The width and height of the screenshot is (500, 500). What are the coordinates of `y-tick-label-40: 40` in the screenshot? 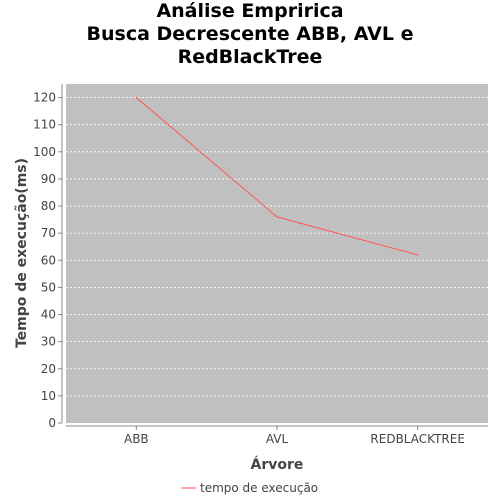 It's located at (48, 315).